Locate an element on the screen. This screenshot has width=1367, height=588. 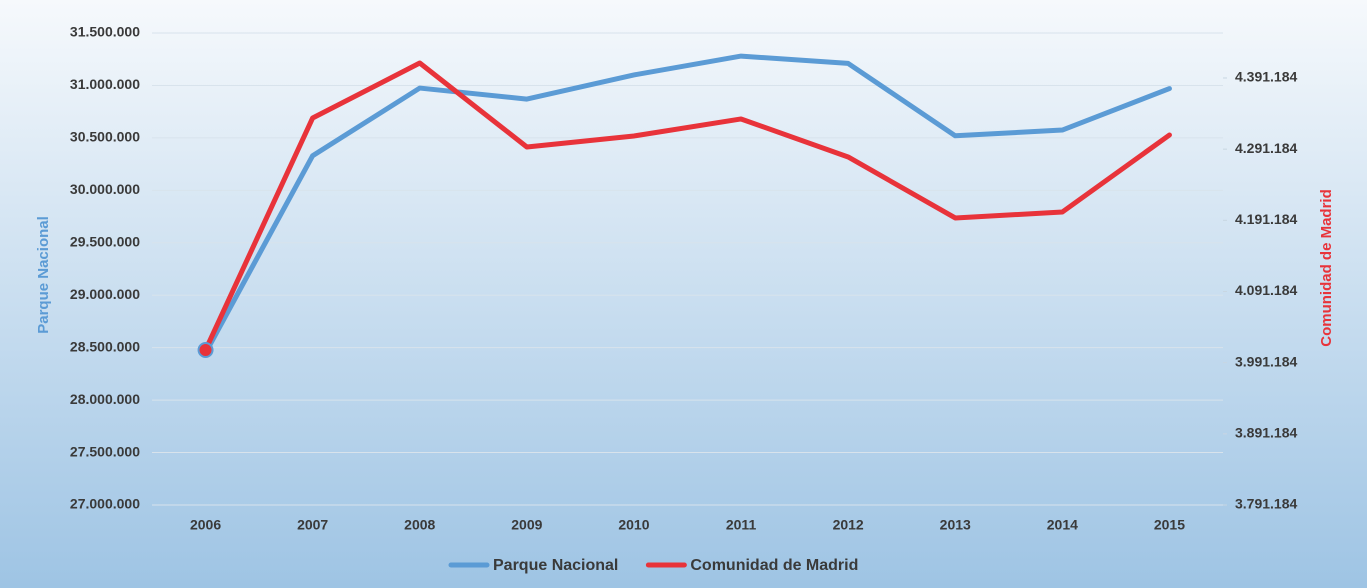
y2-tick-label: 4.191.184 is located at coordinates (1266, 219).